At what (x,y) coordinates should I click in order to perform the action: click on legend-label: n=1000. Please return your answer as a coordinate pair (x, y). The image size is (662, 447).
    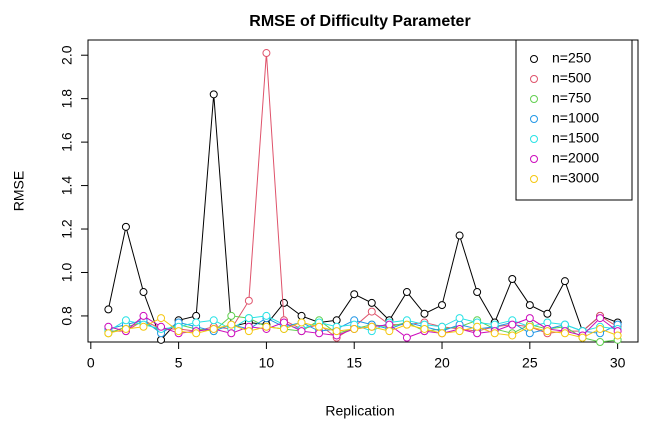
    Looking at the image, I should click on (575, 118).